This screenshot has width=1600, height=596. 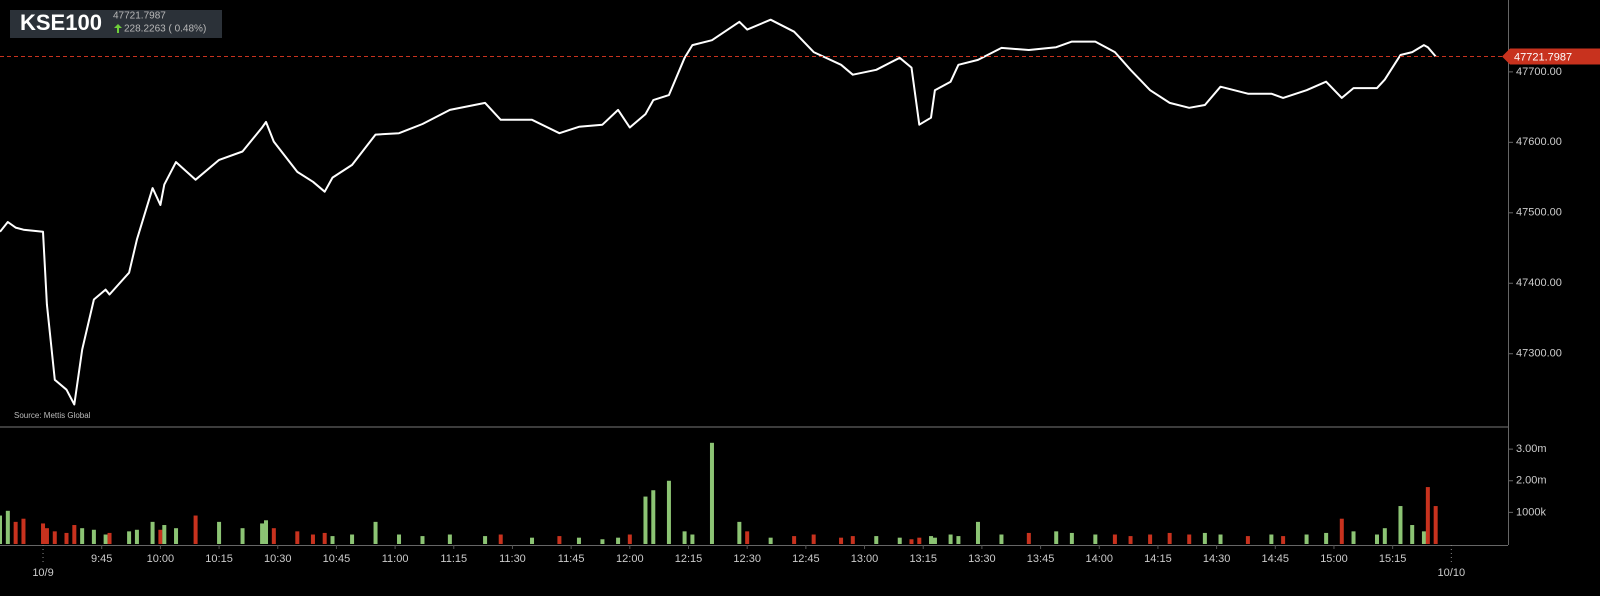 I want to click on y-tick-label: 47500.00, so click(x=1539, y=213).